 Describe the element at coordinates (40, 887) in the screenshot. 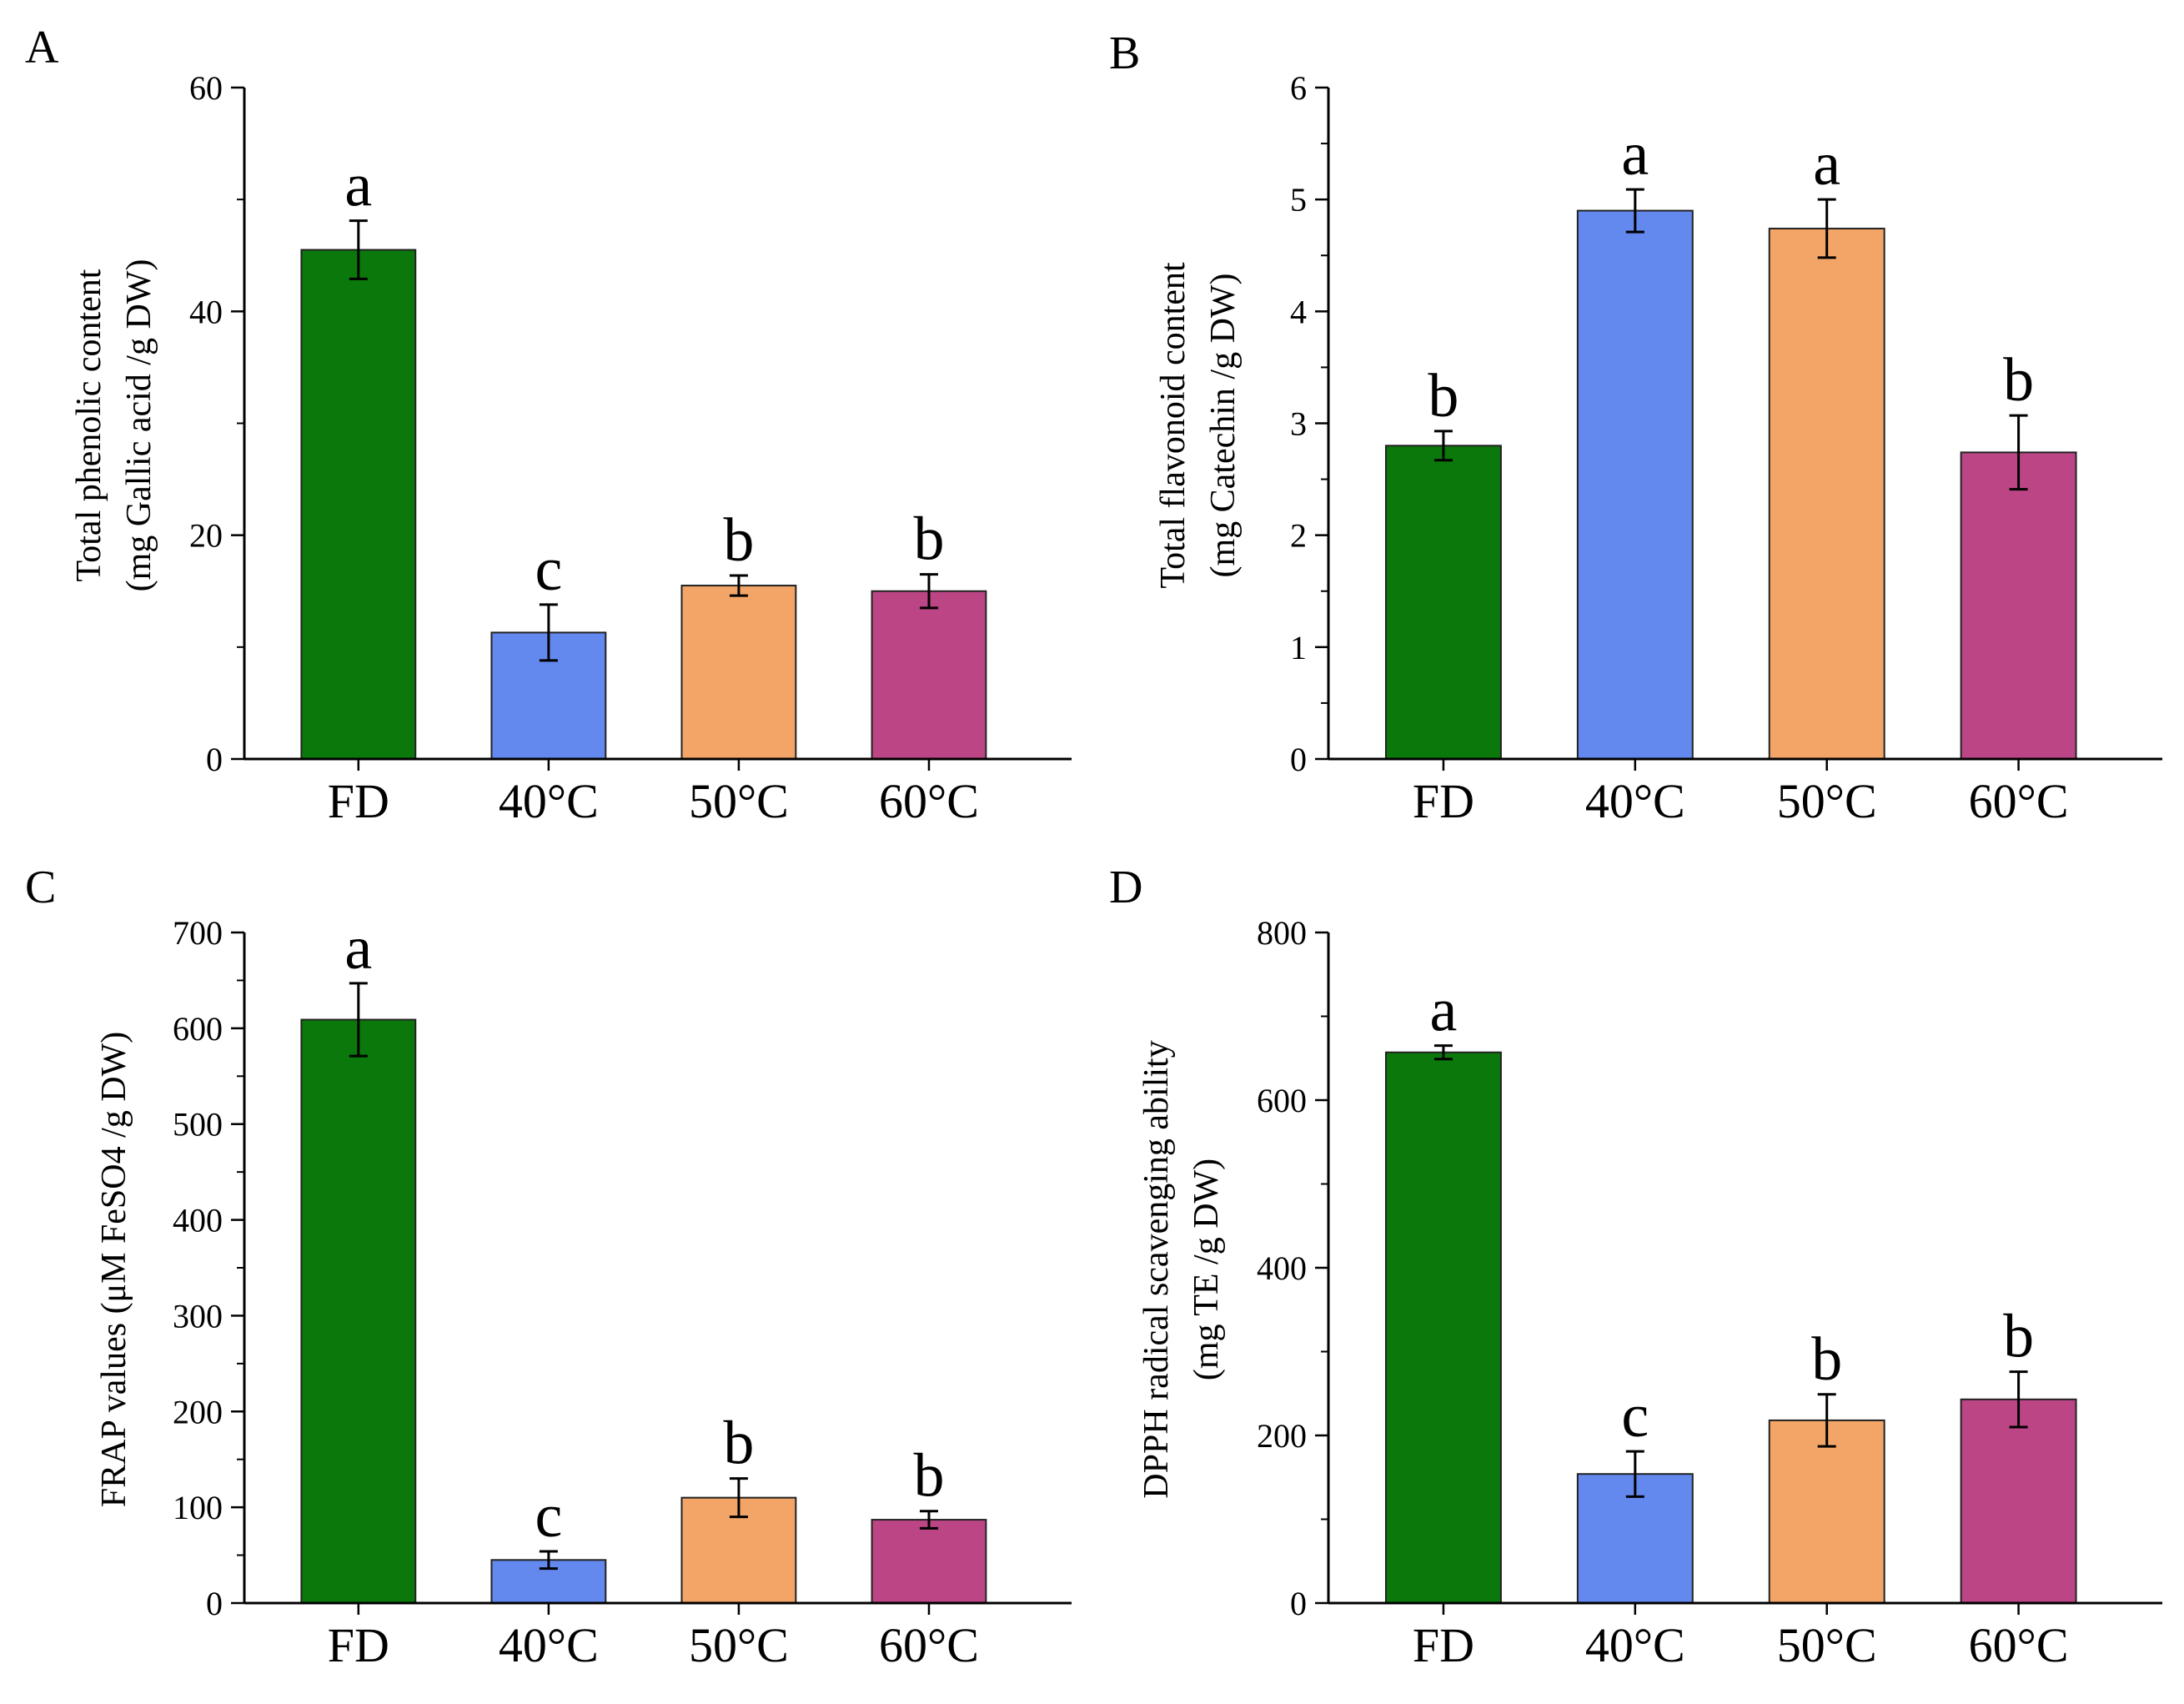

I see `panel-label: C` at that location.